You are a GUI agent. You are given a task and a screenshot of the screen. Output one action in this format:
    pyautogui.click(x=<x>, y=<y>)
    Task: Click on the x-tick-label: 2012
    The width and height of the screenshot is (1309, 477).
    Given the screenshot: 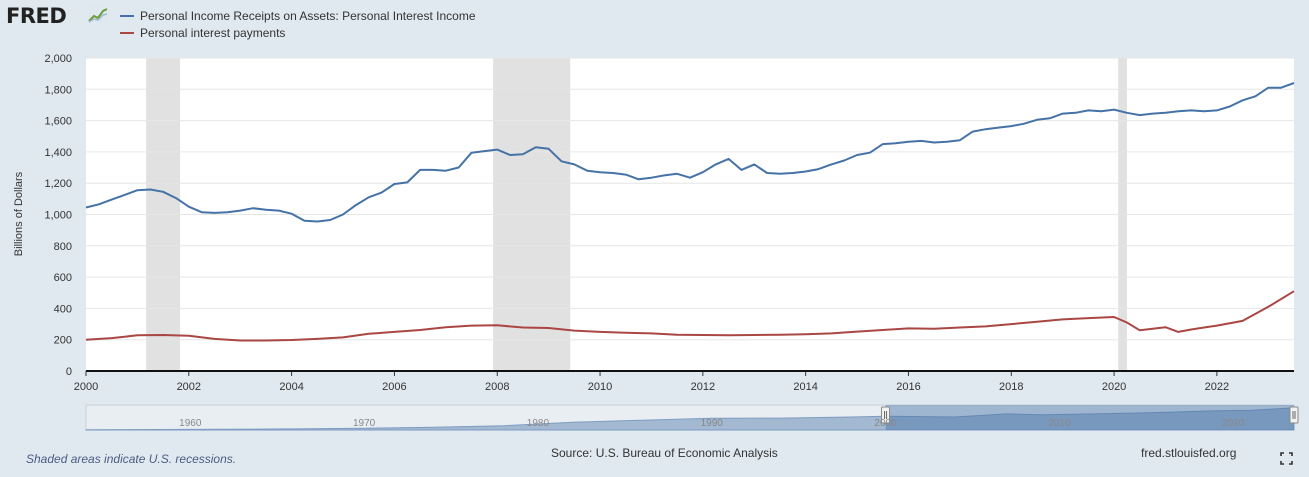 What is the action you would take?
    pyautogui.click(x=703, y=387)
    